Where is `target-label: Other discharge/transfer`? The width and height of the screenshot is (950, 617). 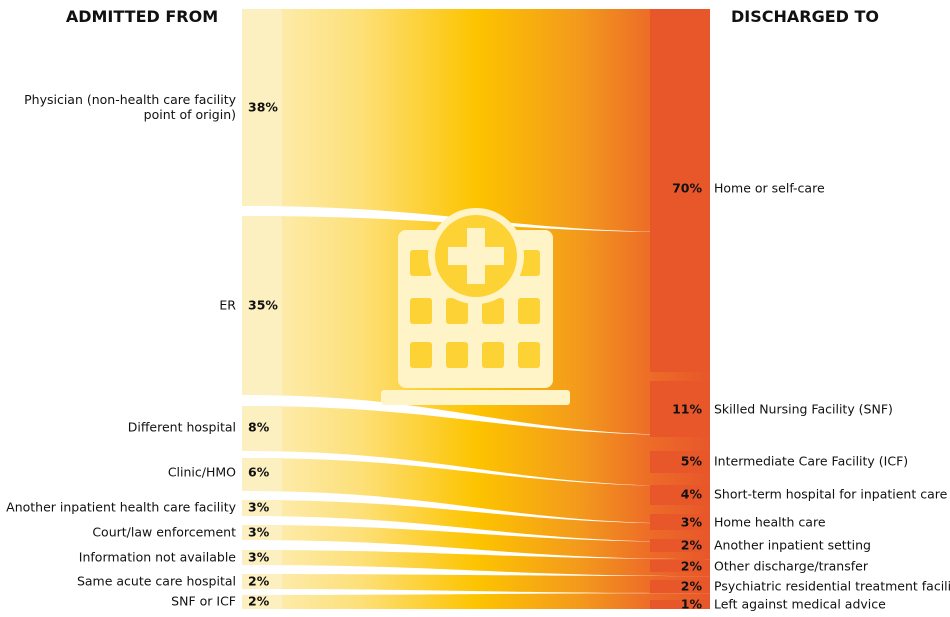
target-label: Other discharge/transfer is located at coordinates (791, 566).